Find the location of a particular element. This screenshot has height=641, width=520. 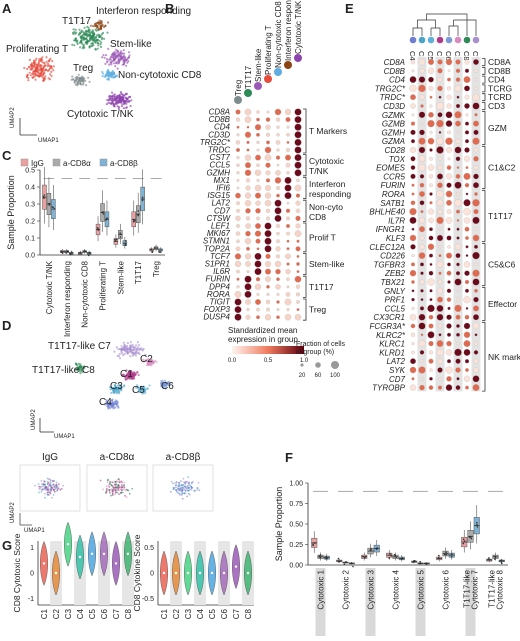

b-gene-label: LAT2 is located at coordinates (220, 203).